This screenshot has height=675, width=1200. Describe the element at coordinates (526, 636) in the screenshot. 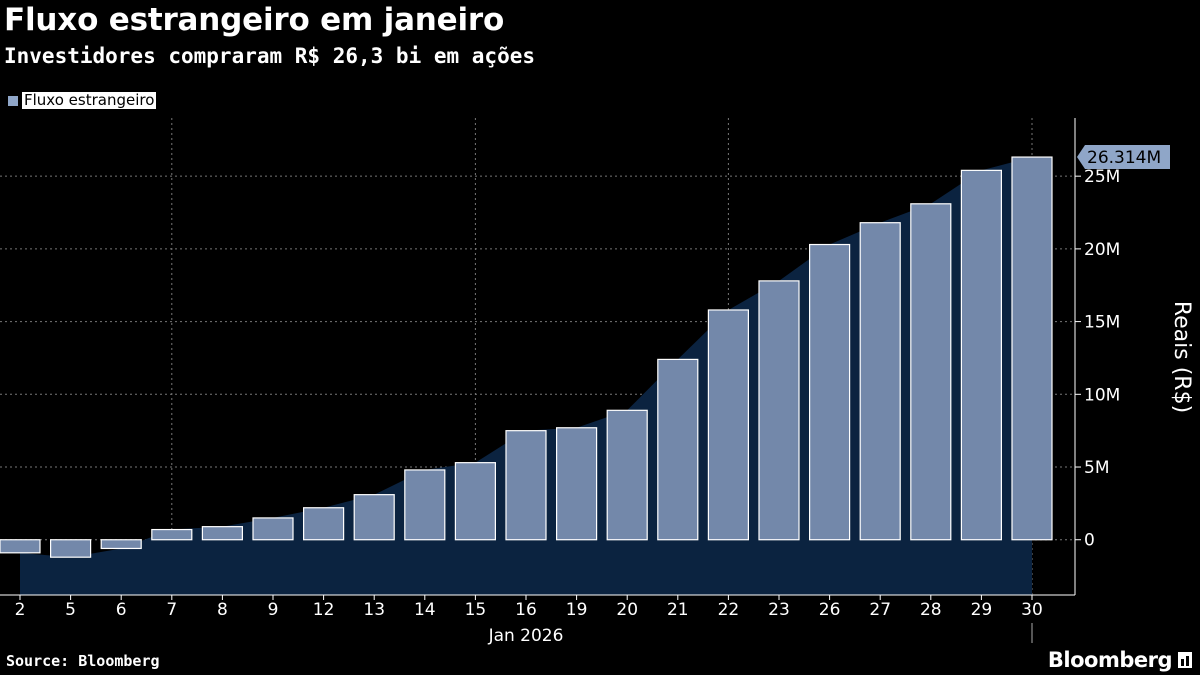

I see `x-axis-label: Jan 2026` at that location.